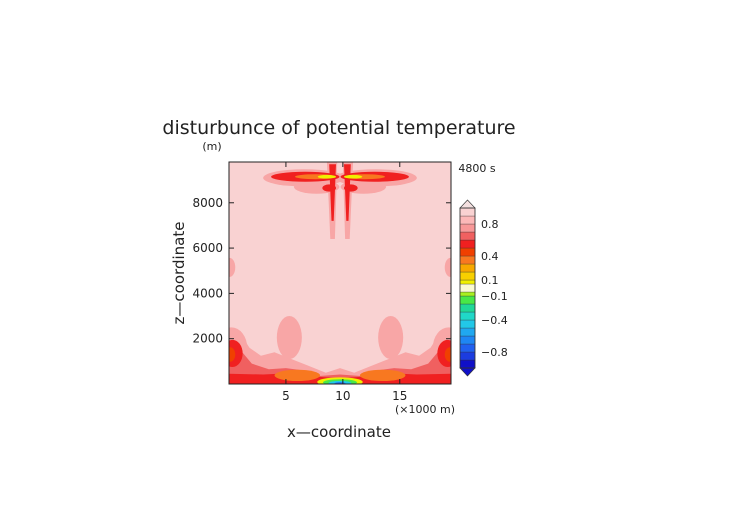 This screenshot has height=532, width=752. I want to click on plot-background, so click(340, 273).